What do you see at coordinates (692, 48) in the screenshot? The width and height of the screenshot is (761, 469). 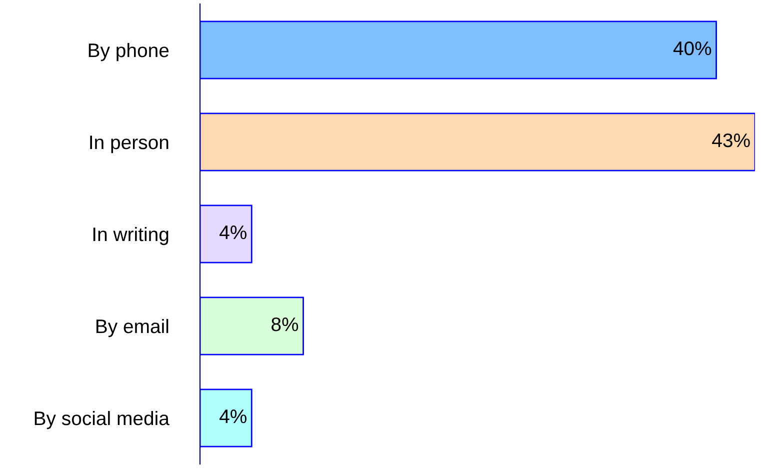 I see `data-label: 40%` at bounding box center [692, 48].